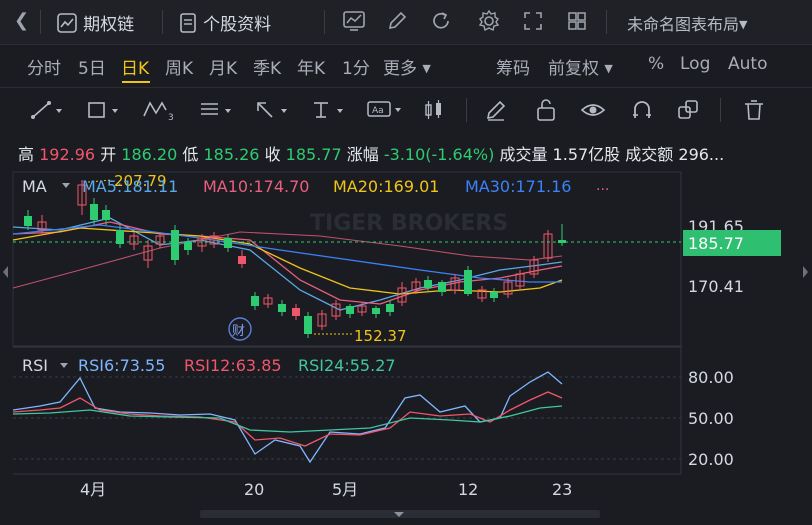 Image resolution: width=812 pixels, height=525 pixels. Describe the element at coordinates (489, 21) in the screenshot. I see `gear-icon` at that location.